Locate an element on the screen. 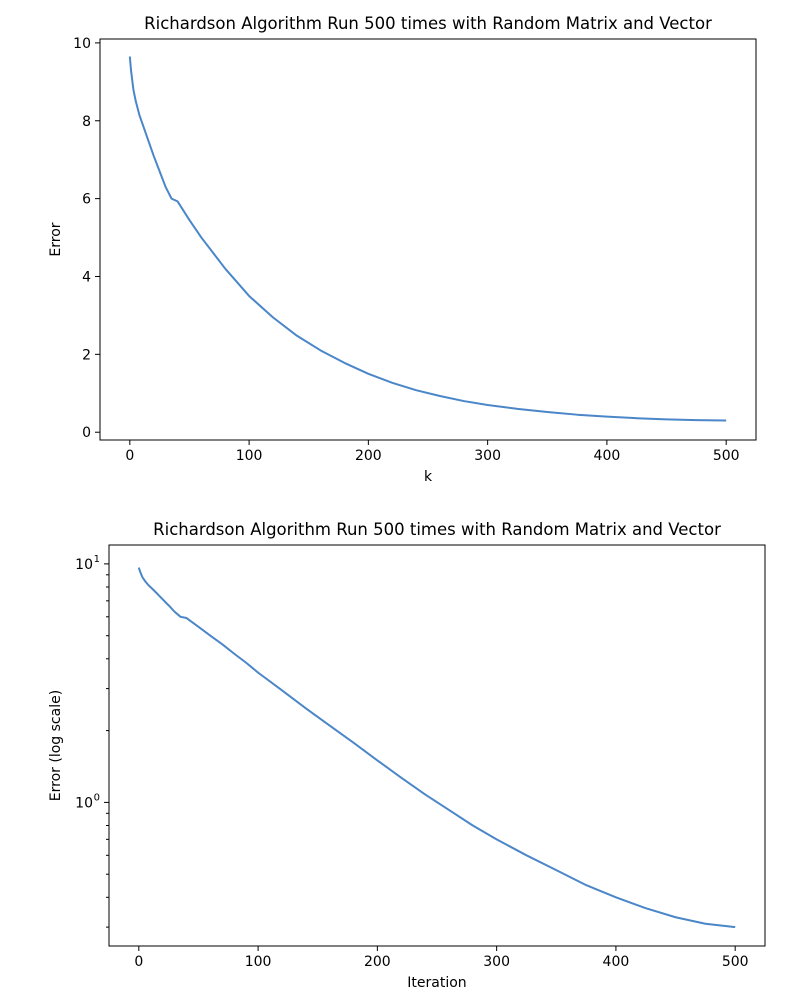 This screenshot has width=800, height=1006. y-tick-exponent: 0 is located at coordinates (97, 797).